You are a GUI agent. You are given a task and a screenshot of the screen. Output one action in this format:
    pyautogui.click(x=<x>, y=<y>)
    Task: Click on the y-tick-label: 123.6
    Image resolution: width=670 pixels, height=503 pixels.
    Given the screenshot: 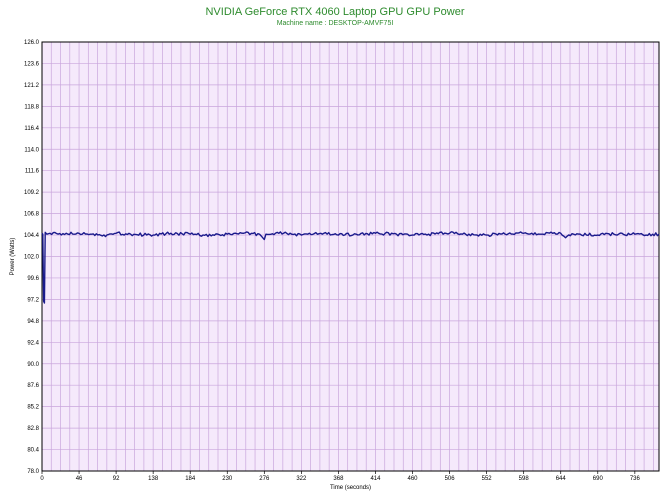 What is the action you would take?
    pyautogui.click(x=32, y=64)
    